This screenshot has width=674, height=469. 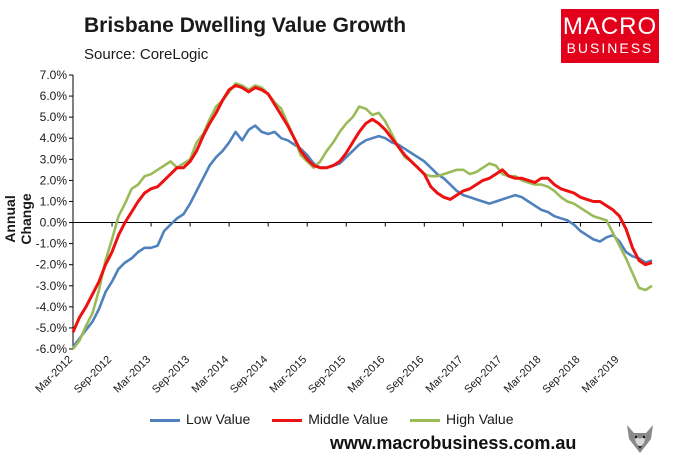 What do you see at coordinates (327, 375) in the screenshot?
I see `x-tick-label: Sep-2015` at bounding box center [327, 375].